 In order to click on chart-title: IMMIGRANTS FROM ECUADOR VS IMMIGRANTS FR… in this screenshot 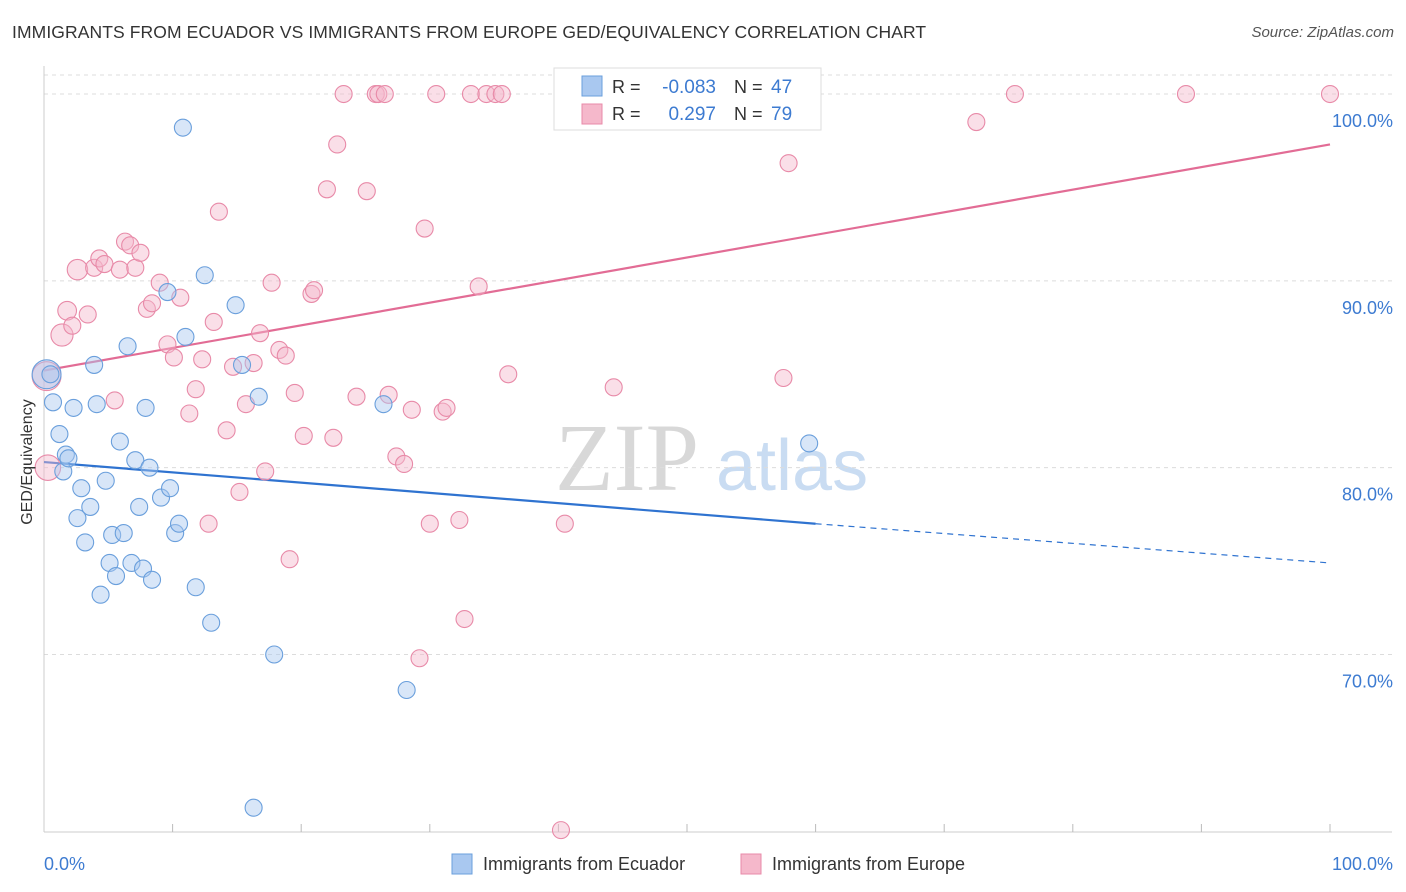, I will do `click(469, 32)`.